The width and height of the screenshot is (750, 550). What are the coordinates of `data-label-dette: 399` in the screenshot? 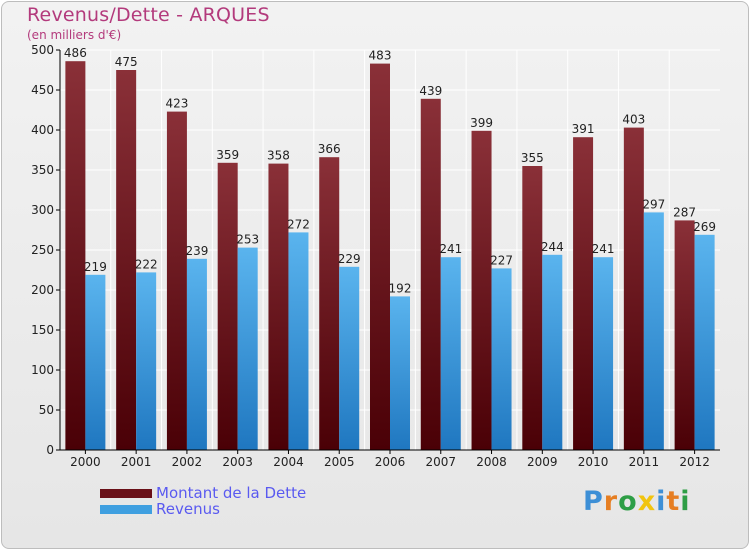 It's located at (481, 123).